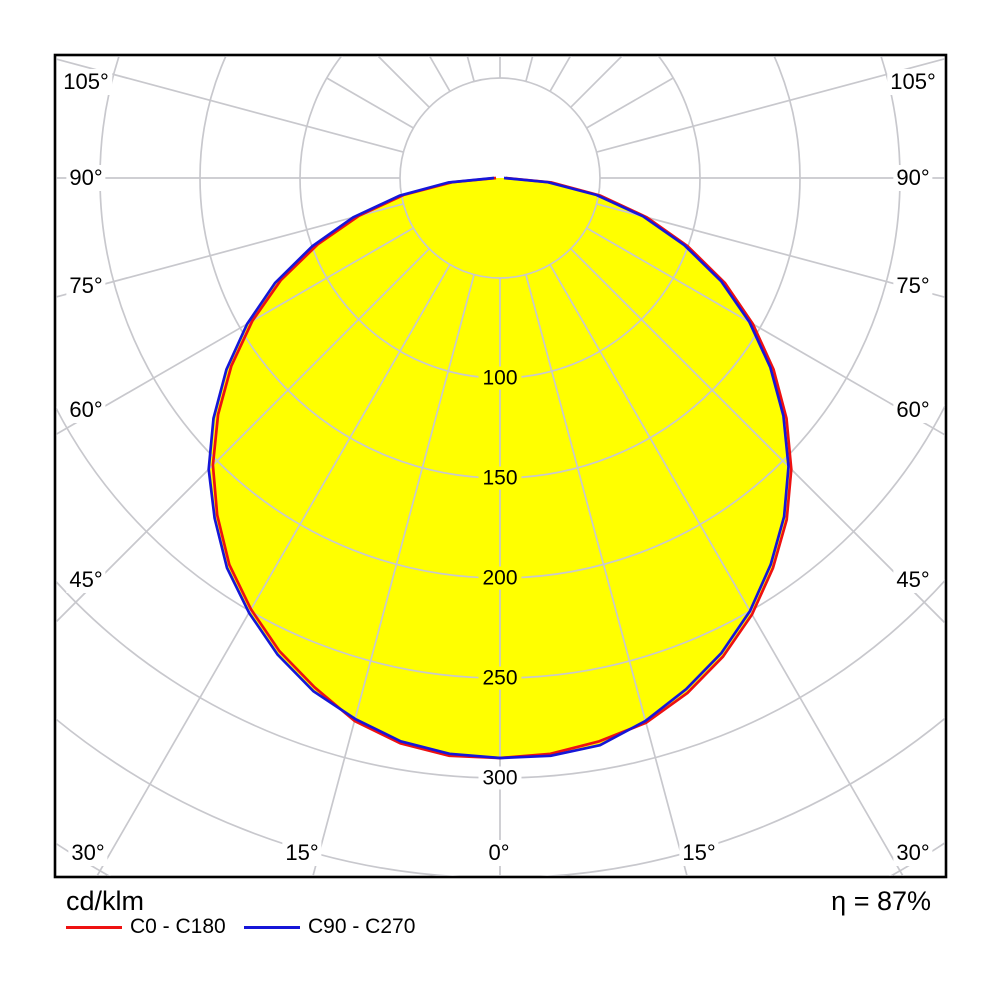 The height and width of the screenshot is (1000, 1000). I want to click on angle-label-right: 105°, so click(913, 82).